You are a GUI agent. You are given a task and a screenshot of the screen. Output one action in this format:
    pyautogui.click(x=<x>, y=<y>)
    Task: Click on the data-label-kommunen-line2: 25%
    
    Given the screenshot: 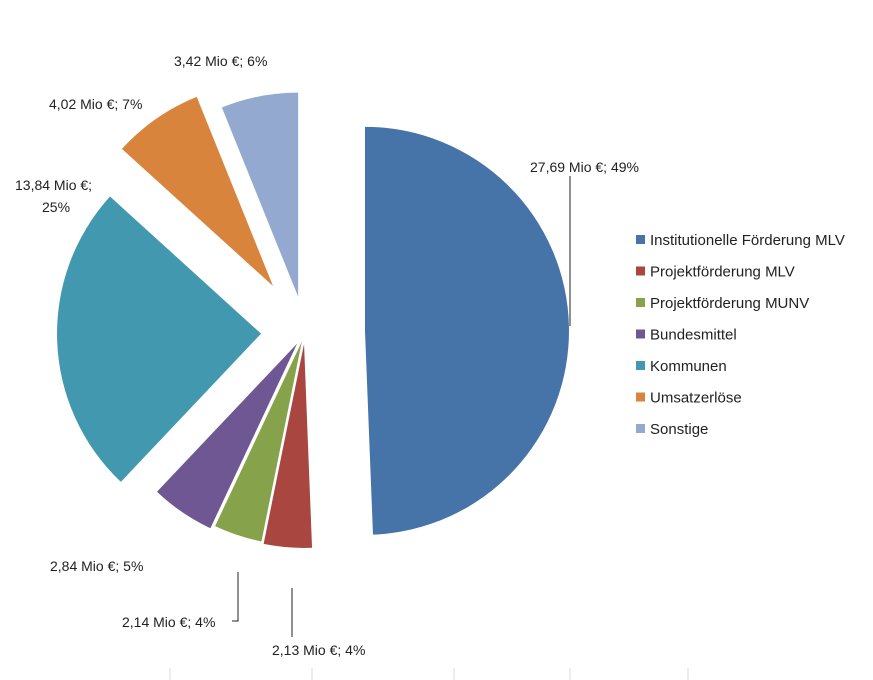 What is the action you would take?
    pyautogui.click(x=56, y=207)
    